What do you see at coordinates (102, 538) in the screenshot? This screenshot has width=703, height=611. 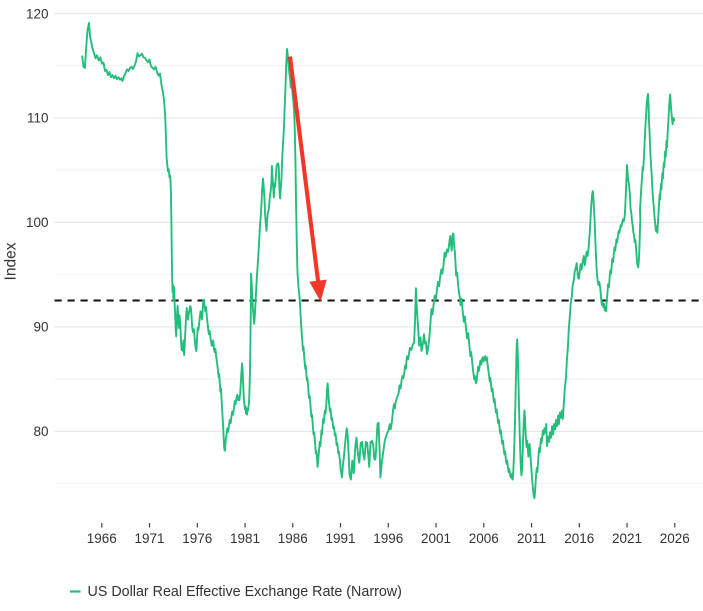 I see `svg-text: 1966` at bounding box center [102, 538].